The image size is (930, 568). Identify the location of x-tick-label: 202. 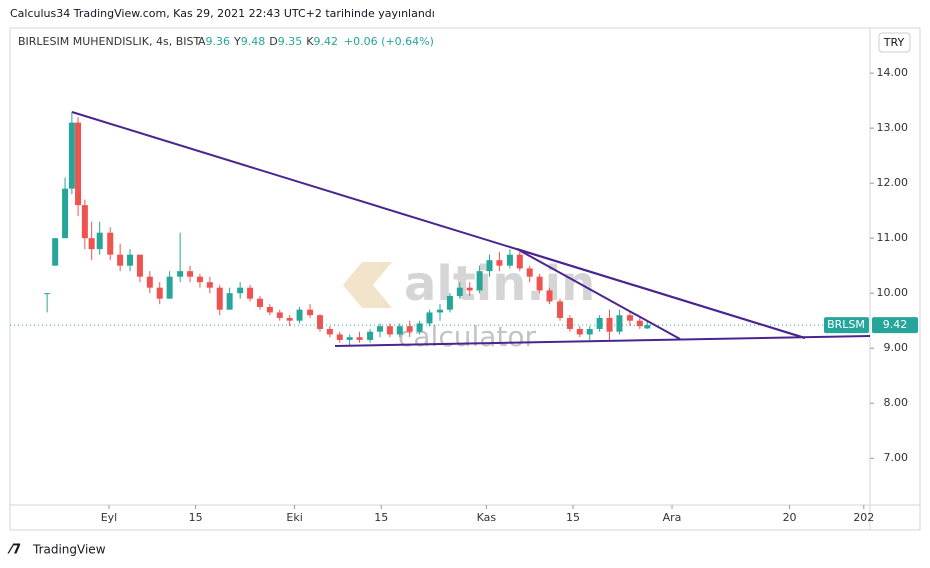
(863, 517).